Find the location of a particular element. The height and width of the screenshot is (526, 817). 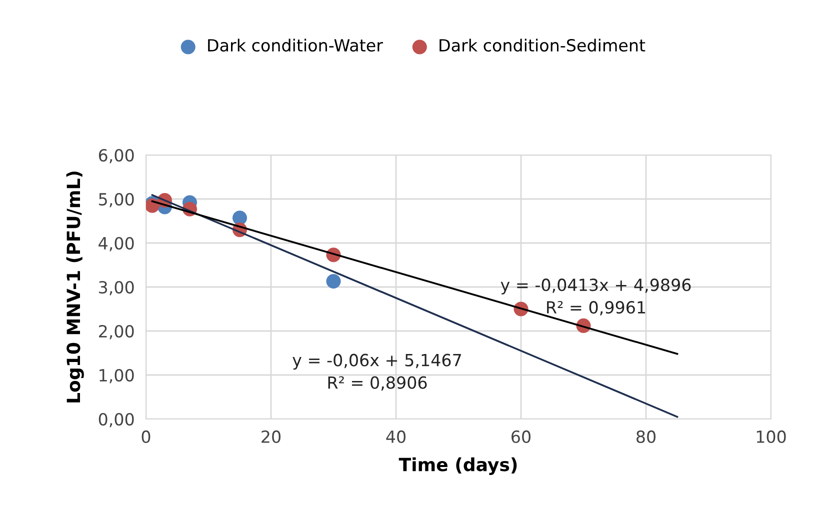

y-tick-label: 3,00 is located at coordinates (116, 288).